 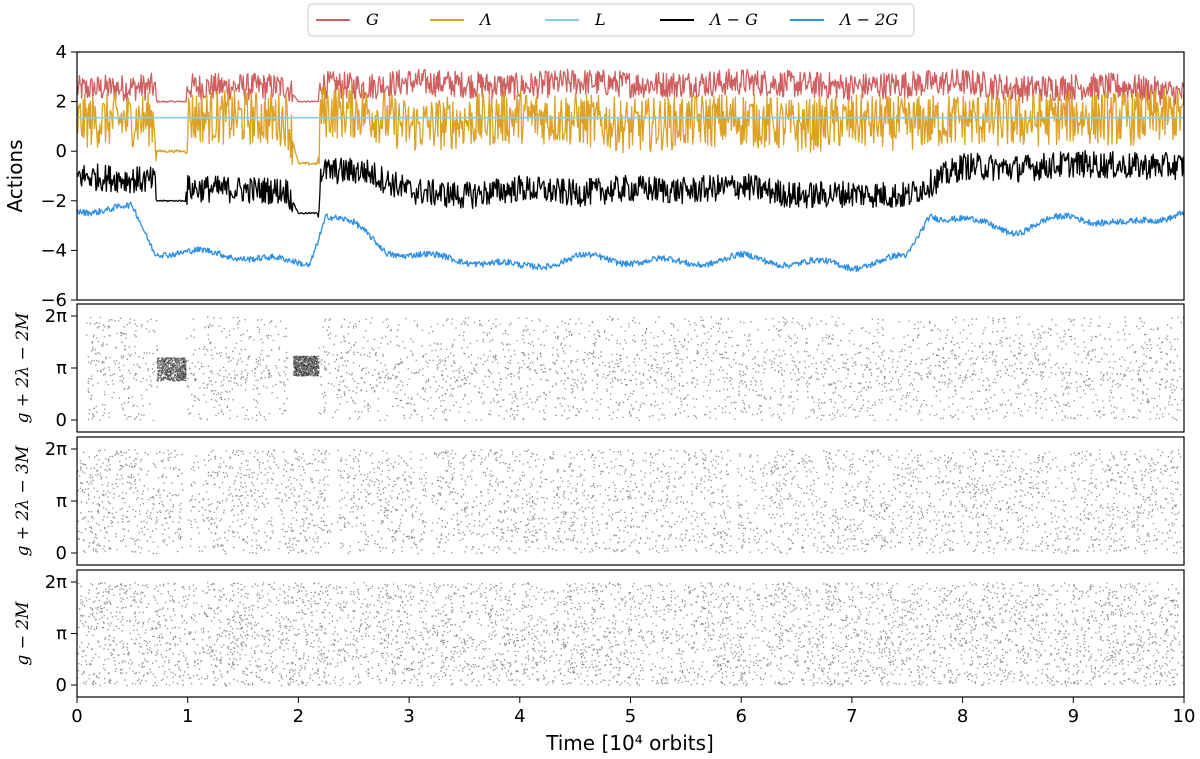 I want to click on resonance-ylabel: g + 2λ − 2M, so click(x=23, y=367).